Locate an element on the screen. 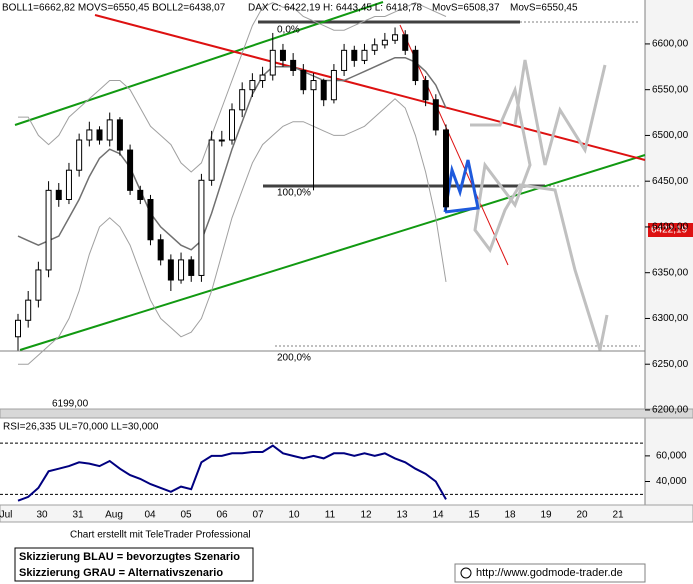  x-tick-label: 18 is located at coordinates (510, 515).